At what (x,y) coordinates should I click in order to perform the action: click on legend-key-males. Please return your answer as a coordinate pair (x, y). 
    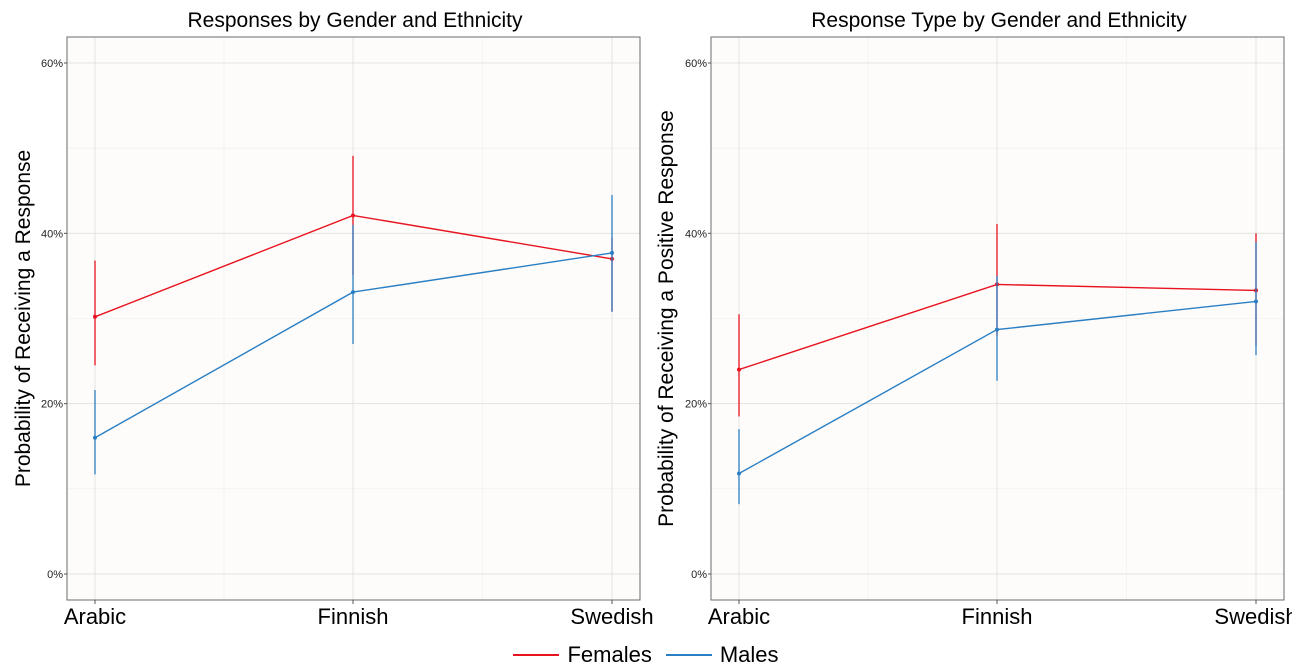
    Looking at the image, I should click on (688, 655).